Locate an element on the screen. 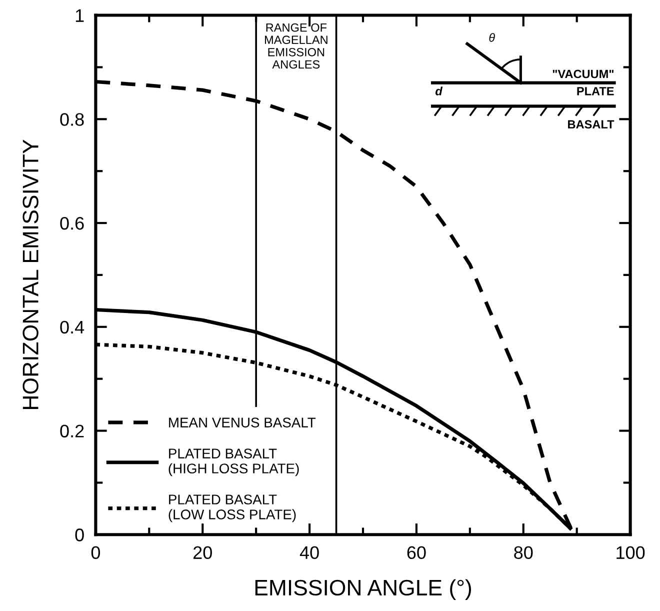 The image size is (660, 611). y-tick-label: 0.8 is located at coordinates (72, 119).